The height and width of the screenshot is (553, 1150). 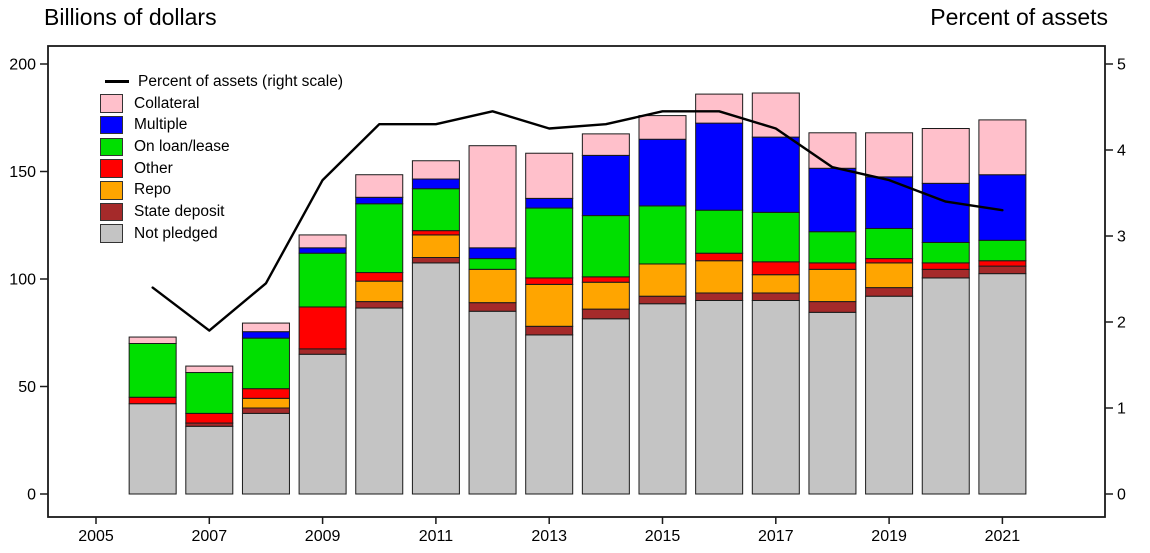 What do you see at coordinates (221, 190) in the screenshot?
I see `legend-item: Repo` at bounding box center [221, 190].